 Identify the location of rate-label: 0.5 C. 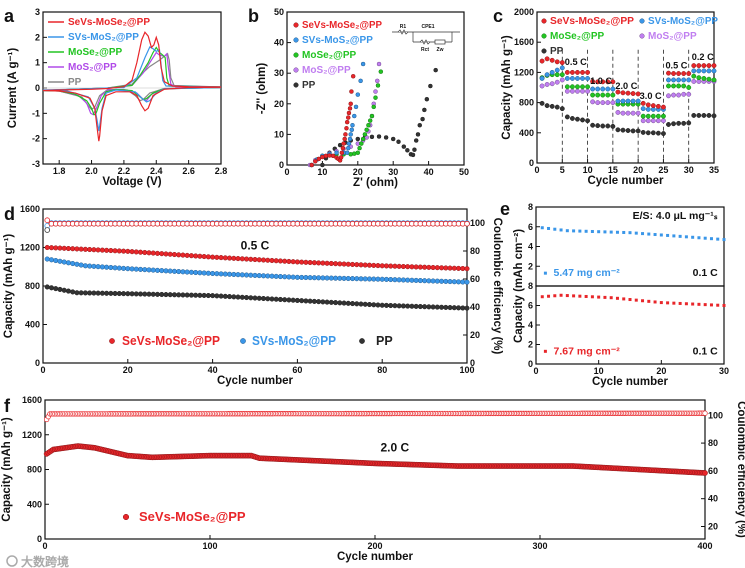
(676, 66).